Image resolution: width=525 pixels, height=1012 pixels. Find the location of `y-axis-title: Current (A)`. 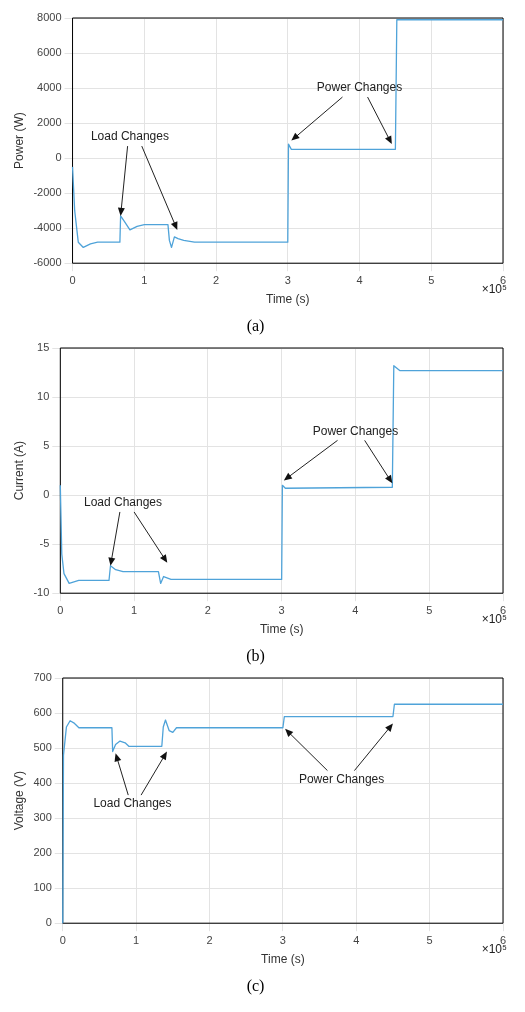

y-axis-title: Current (A) is located at coordinates (18, 470).